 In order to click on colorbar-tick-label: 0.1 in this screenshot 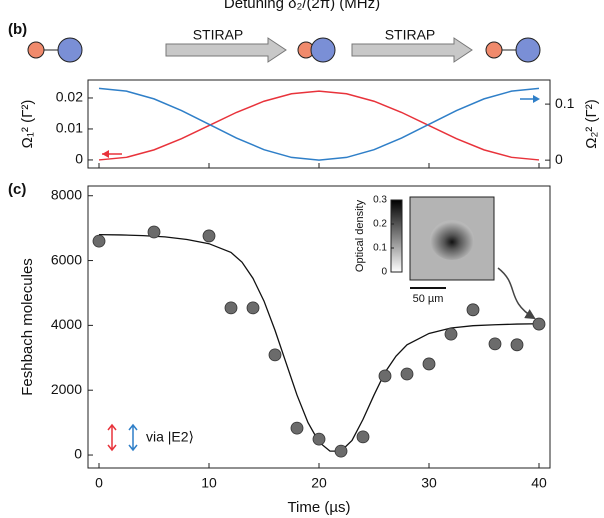, I will do `click(380, 248)`.